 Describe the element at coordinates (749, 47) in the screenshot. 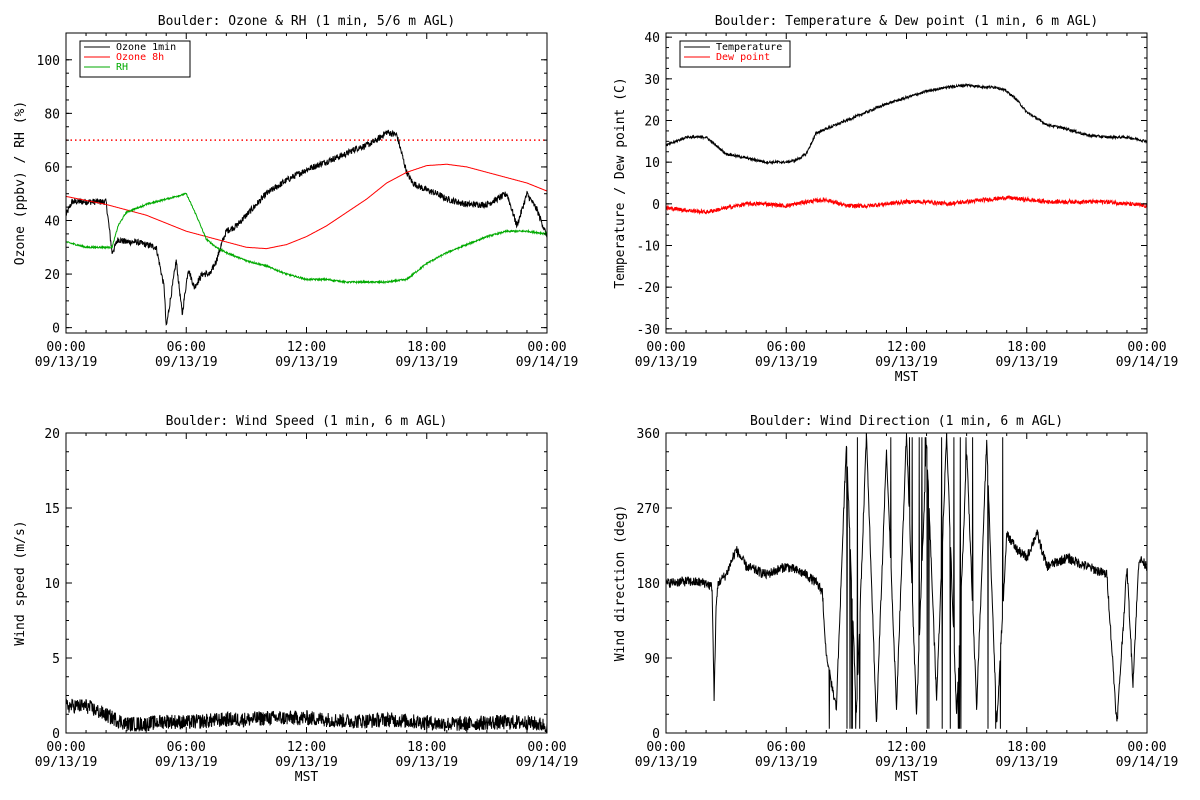

I see `legend-entry: Temperature` at that location.